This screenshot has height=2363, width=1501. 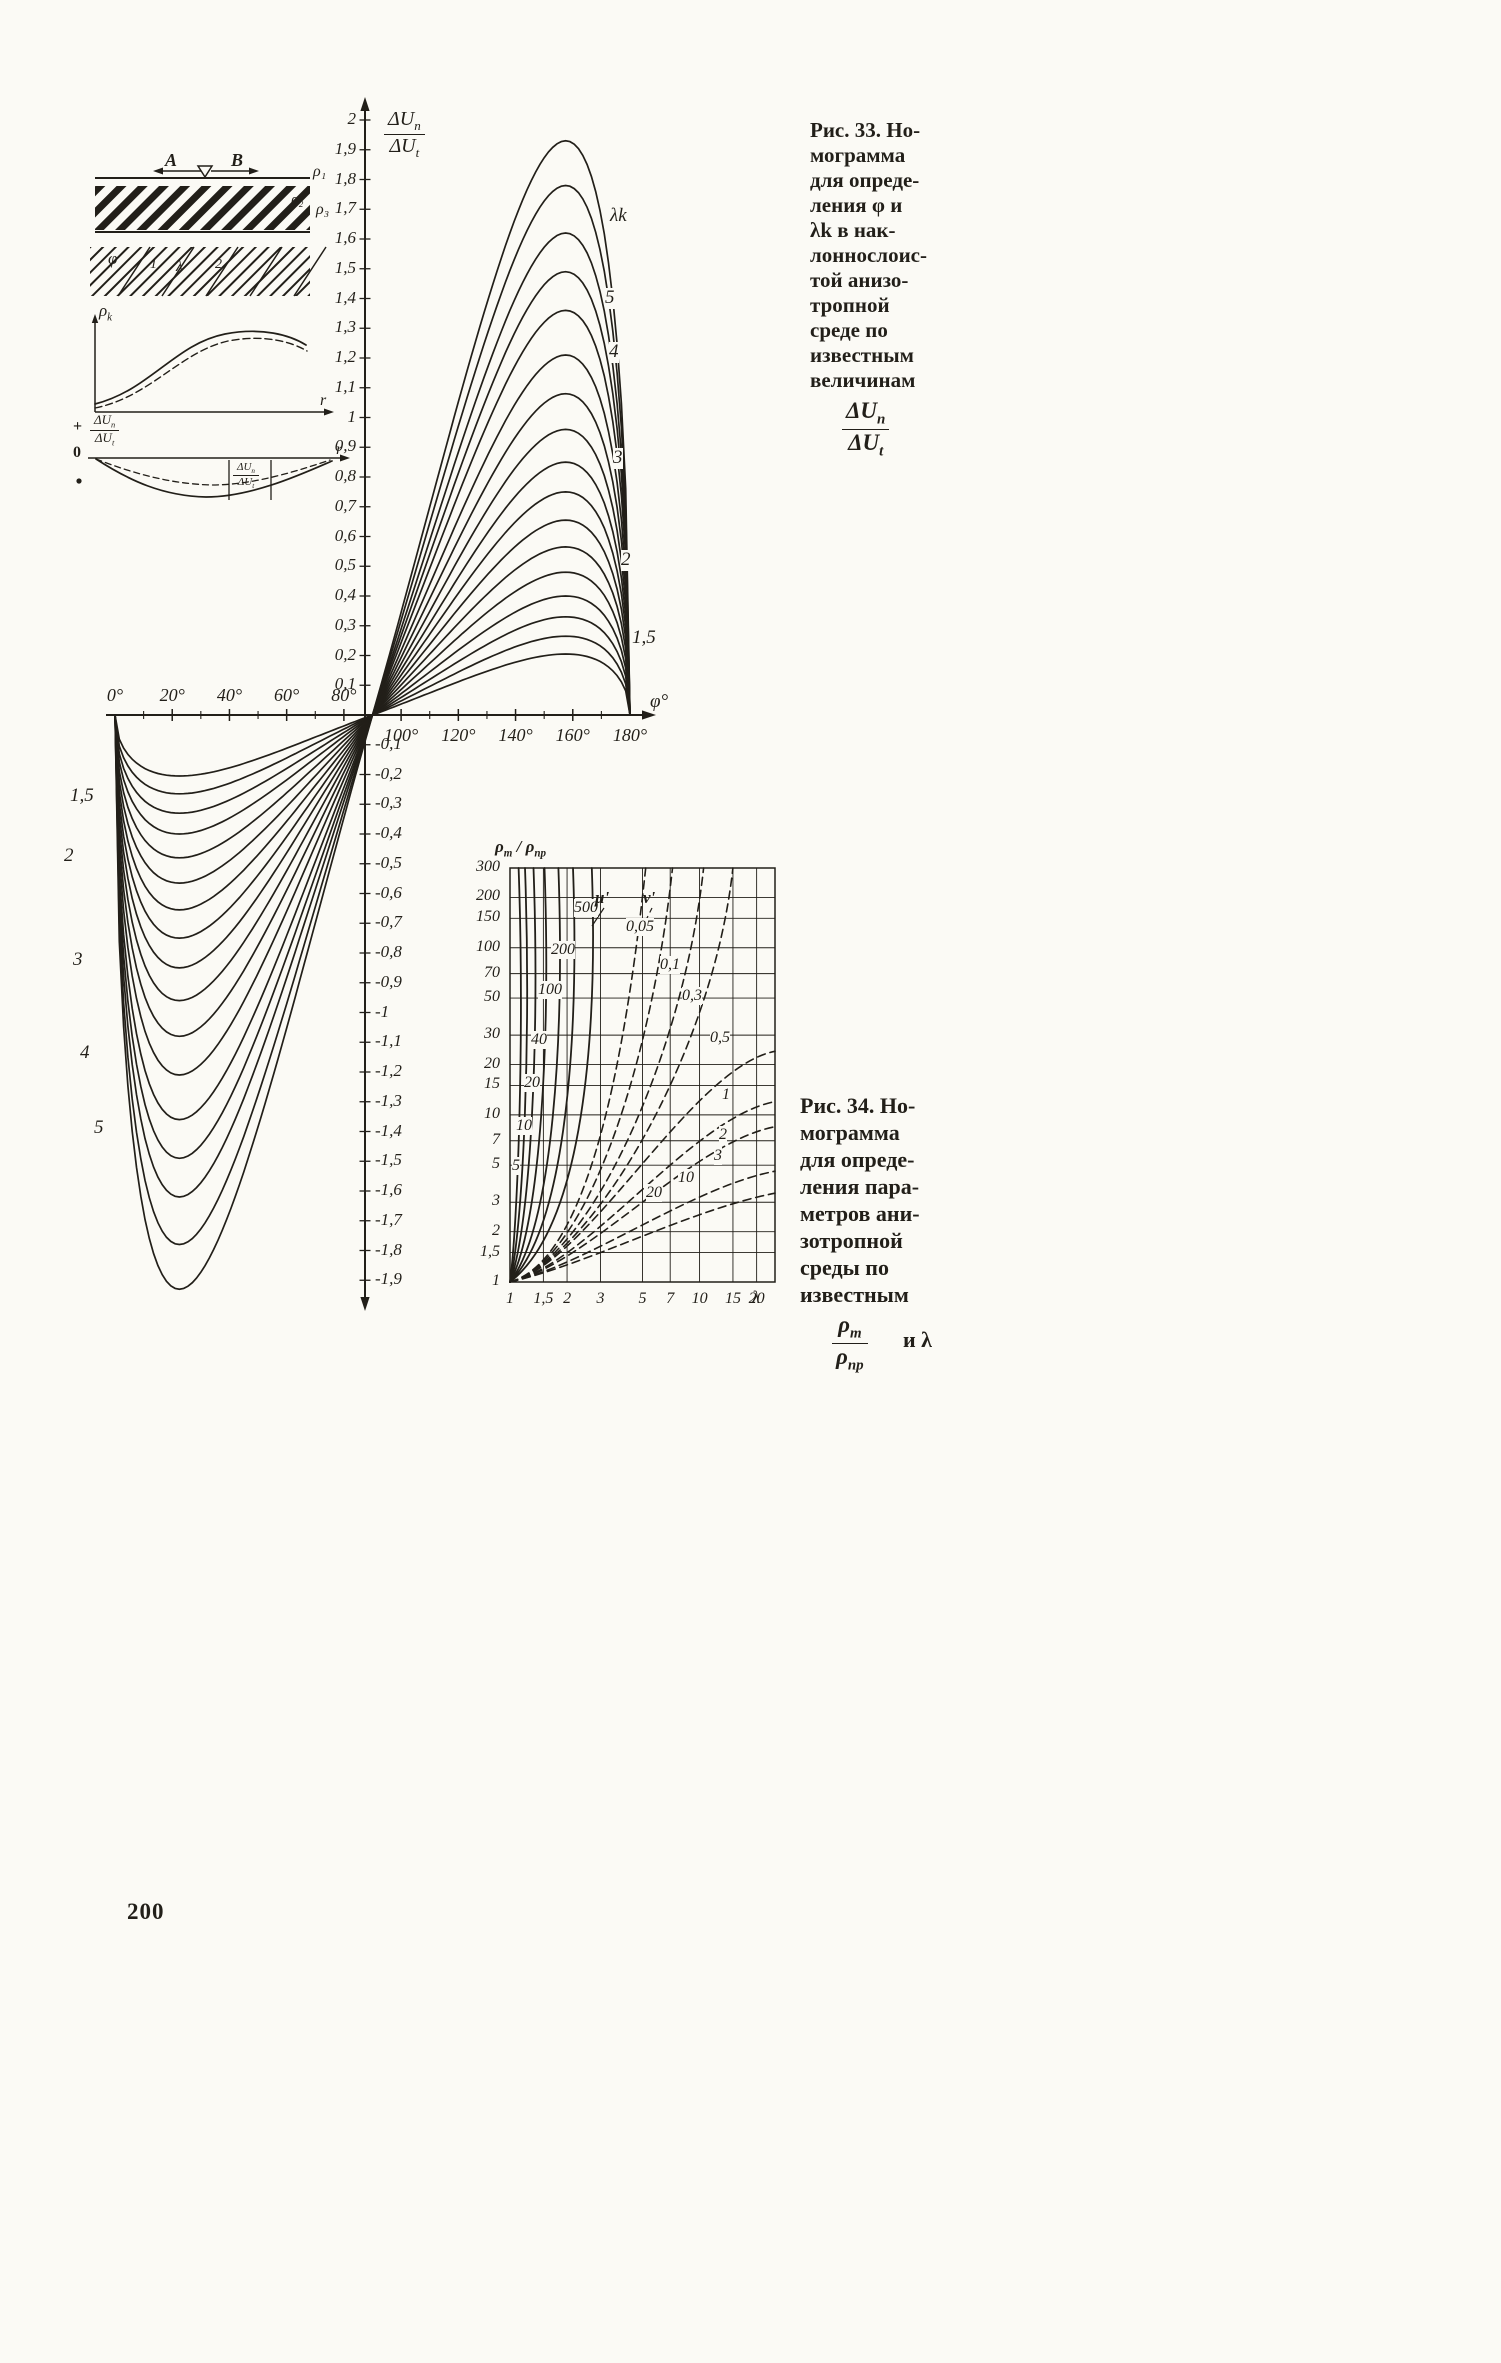 What do you see at coordinates (218, 264) in the screenshot?
I see `inset-layer2-label: 2` at bounding box center [218, 264].